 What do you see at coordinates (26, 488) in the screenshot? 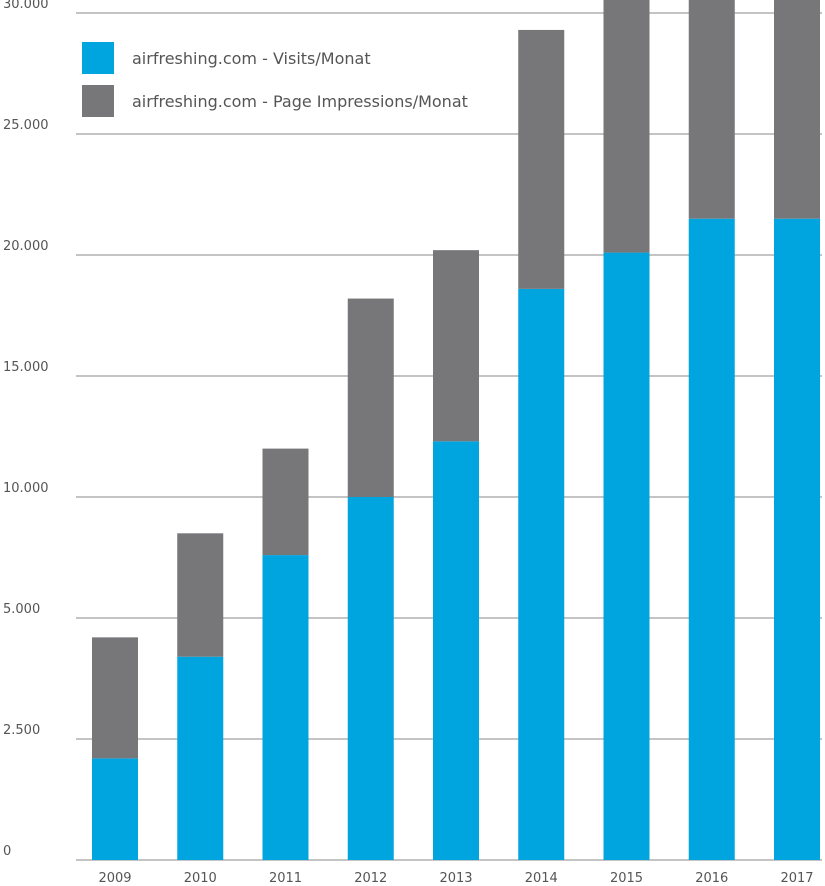
I see `y-tick-label: 10.000` at bounding box center [26, 488].